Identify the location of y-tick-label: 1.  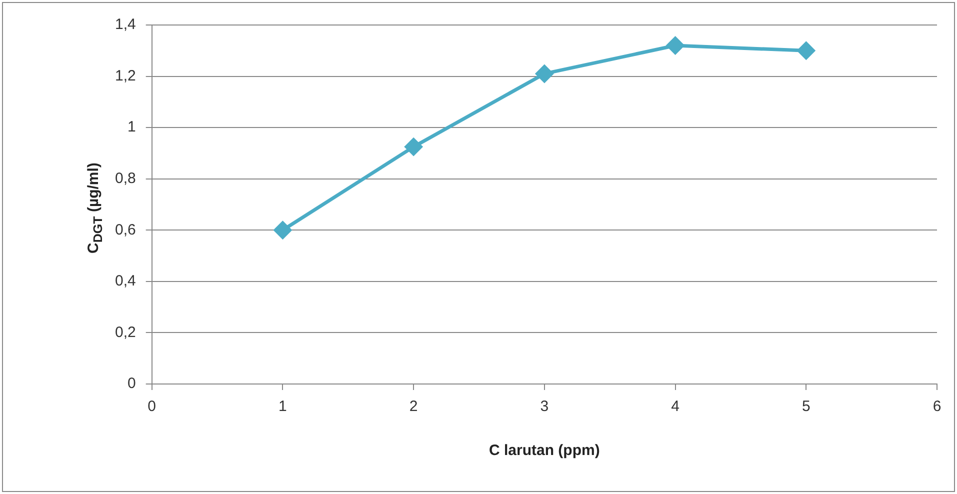
(132, 127).